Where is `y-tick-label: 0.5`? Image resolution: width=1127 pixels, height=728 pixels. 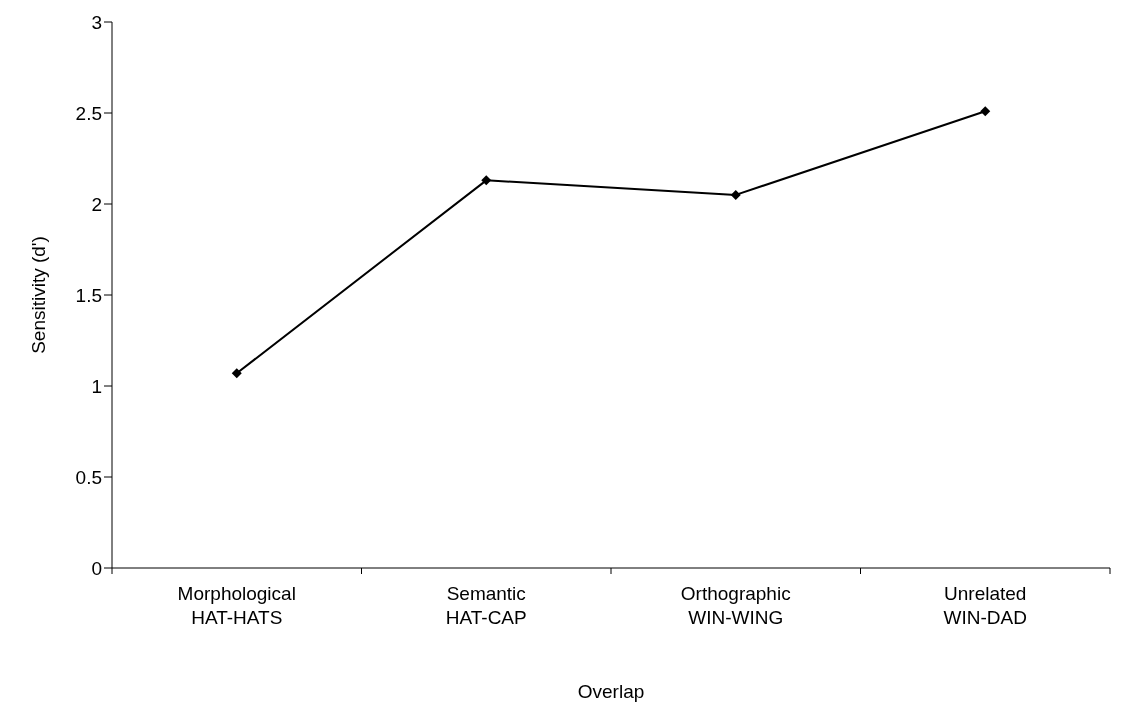
y-tick-label: 0.5 is located at coordinates (88, 477).